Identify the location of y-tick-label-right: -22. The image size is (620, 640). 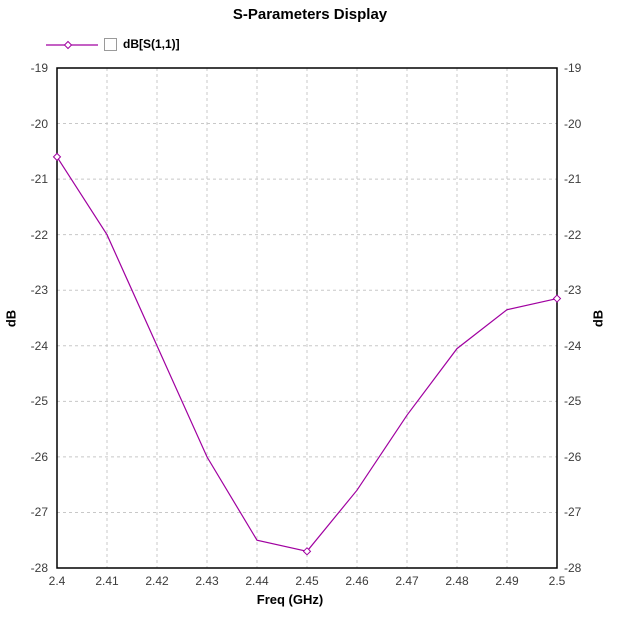
(573, 234).